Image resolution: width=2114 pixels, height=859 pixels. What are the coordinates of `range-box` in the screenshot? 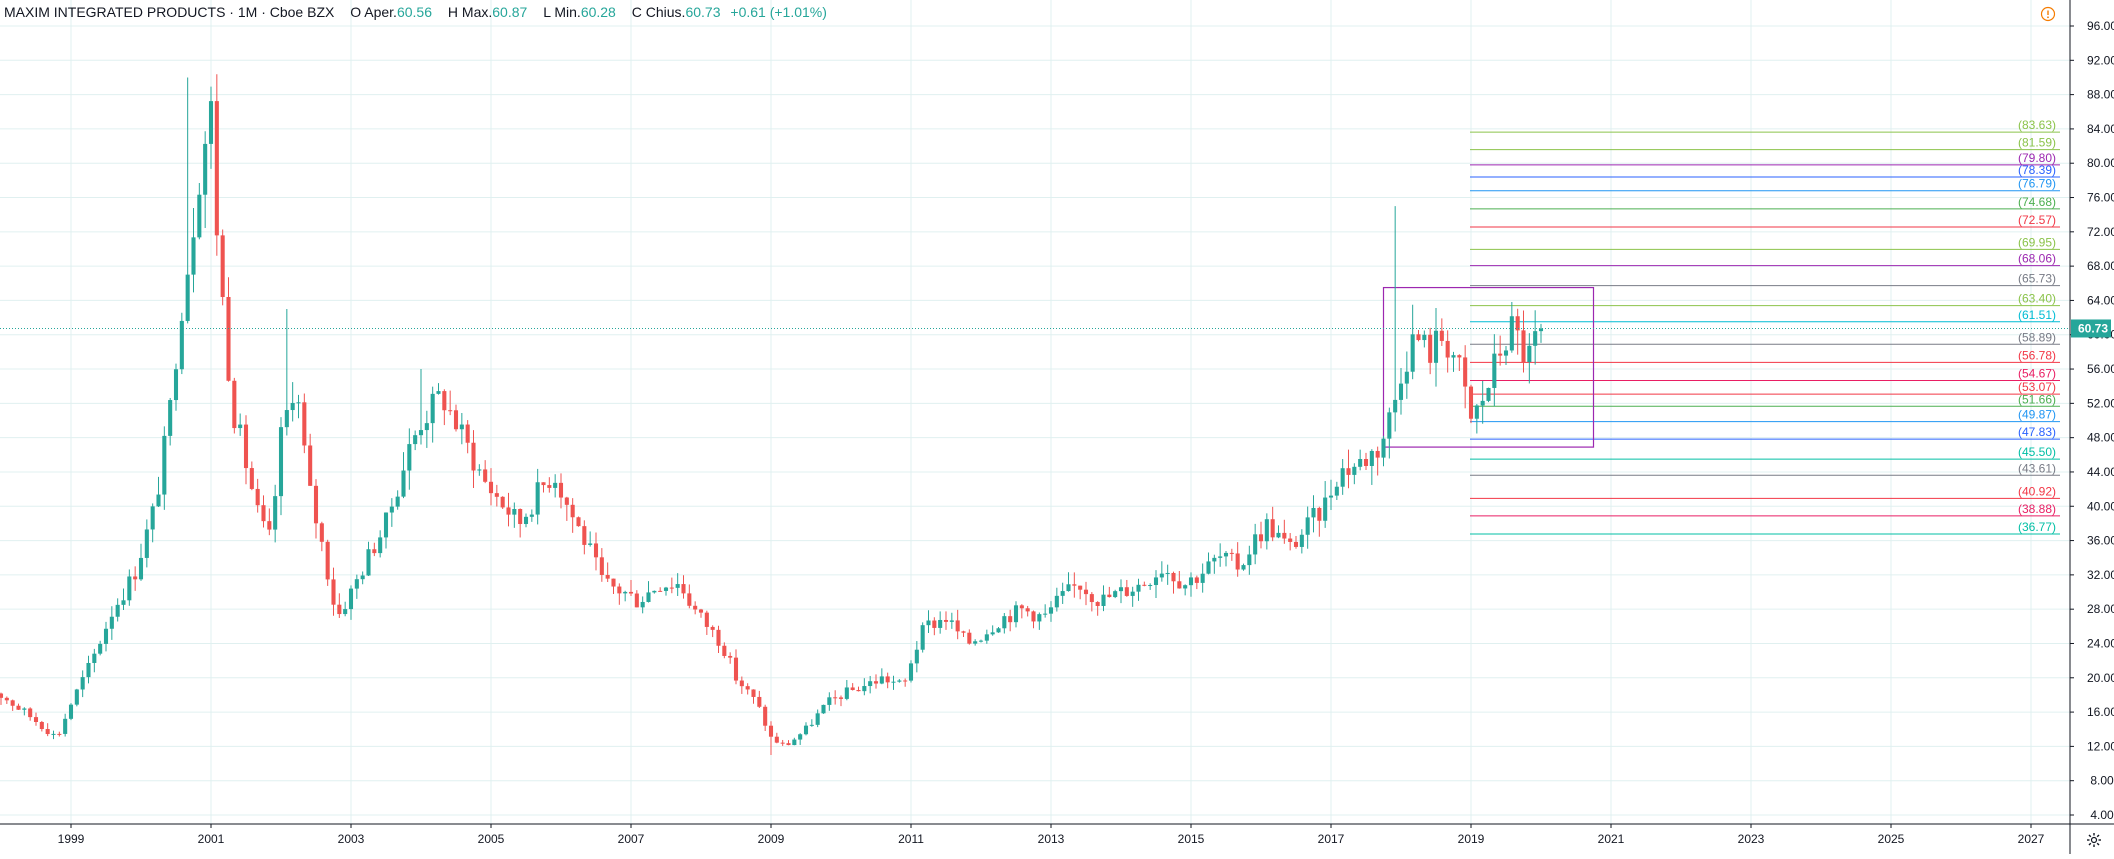 It's located at (1488, 367).